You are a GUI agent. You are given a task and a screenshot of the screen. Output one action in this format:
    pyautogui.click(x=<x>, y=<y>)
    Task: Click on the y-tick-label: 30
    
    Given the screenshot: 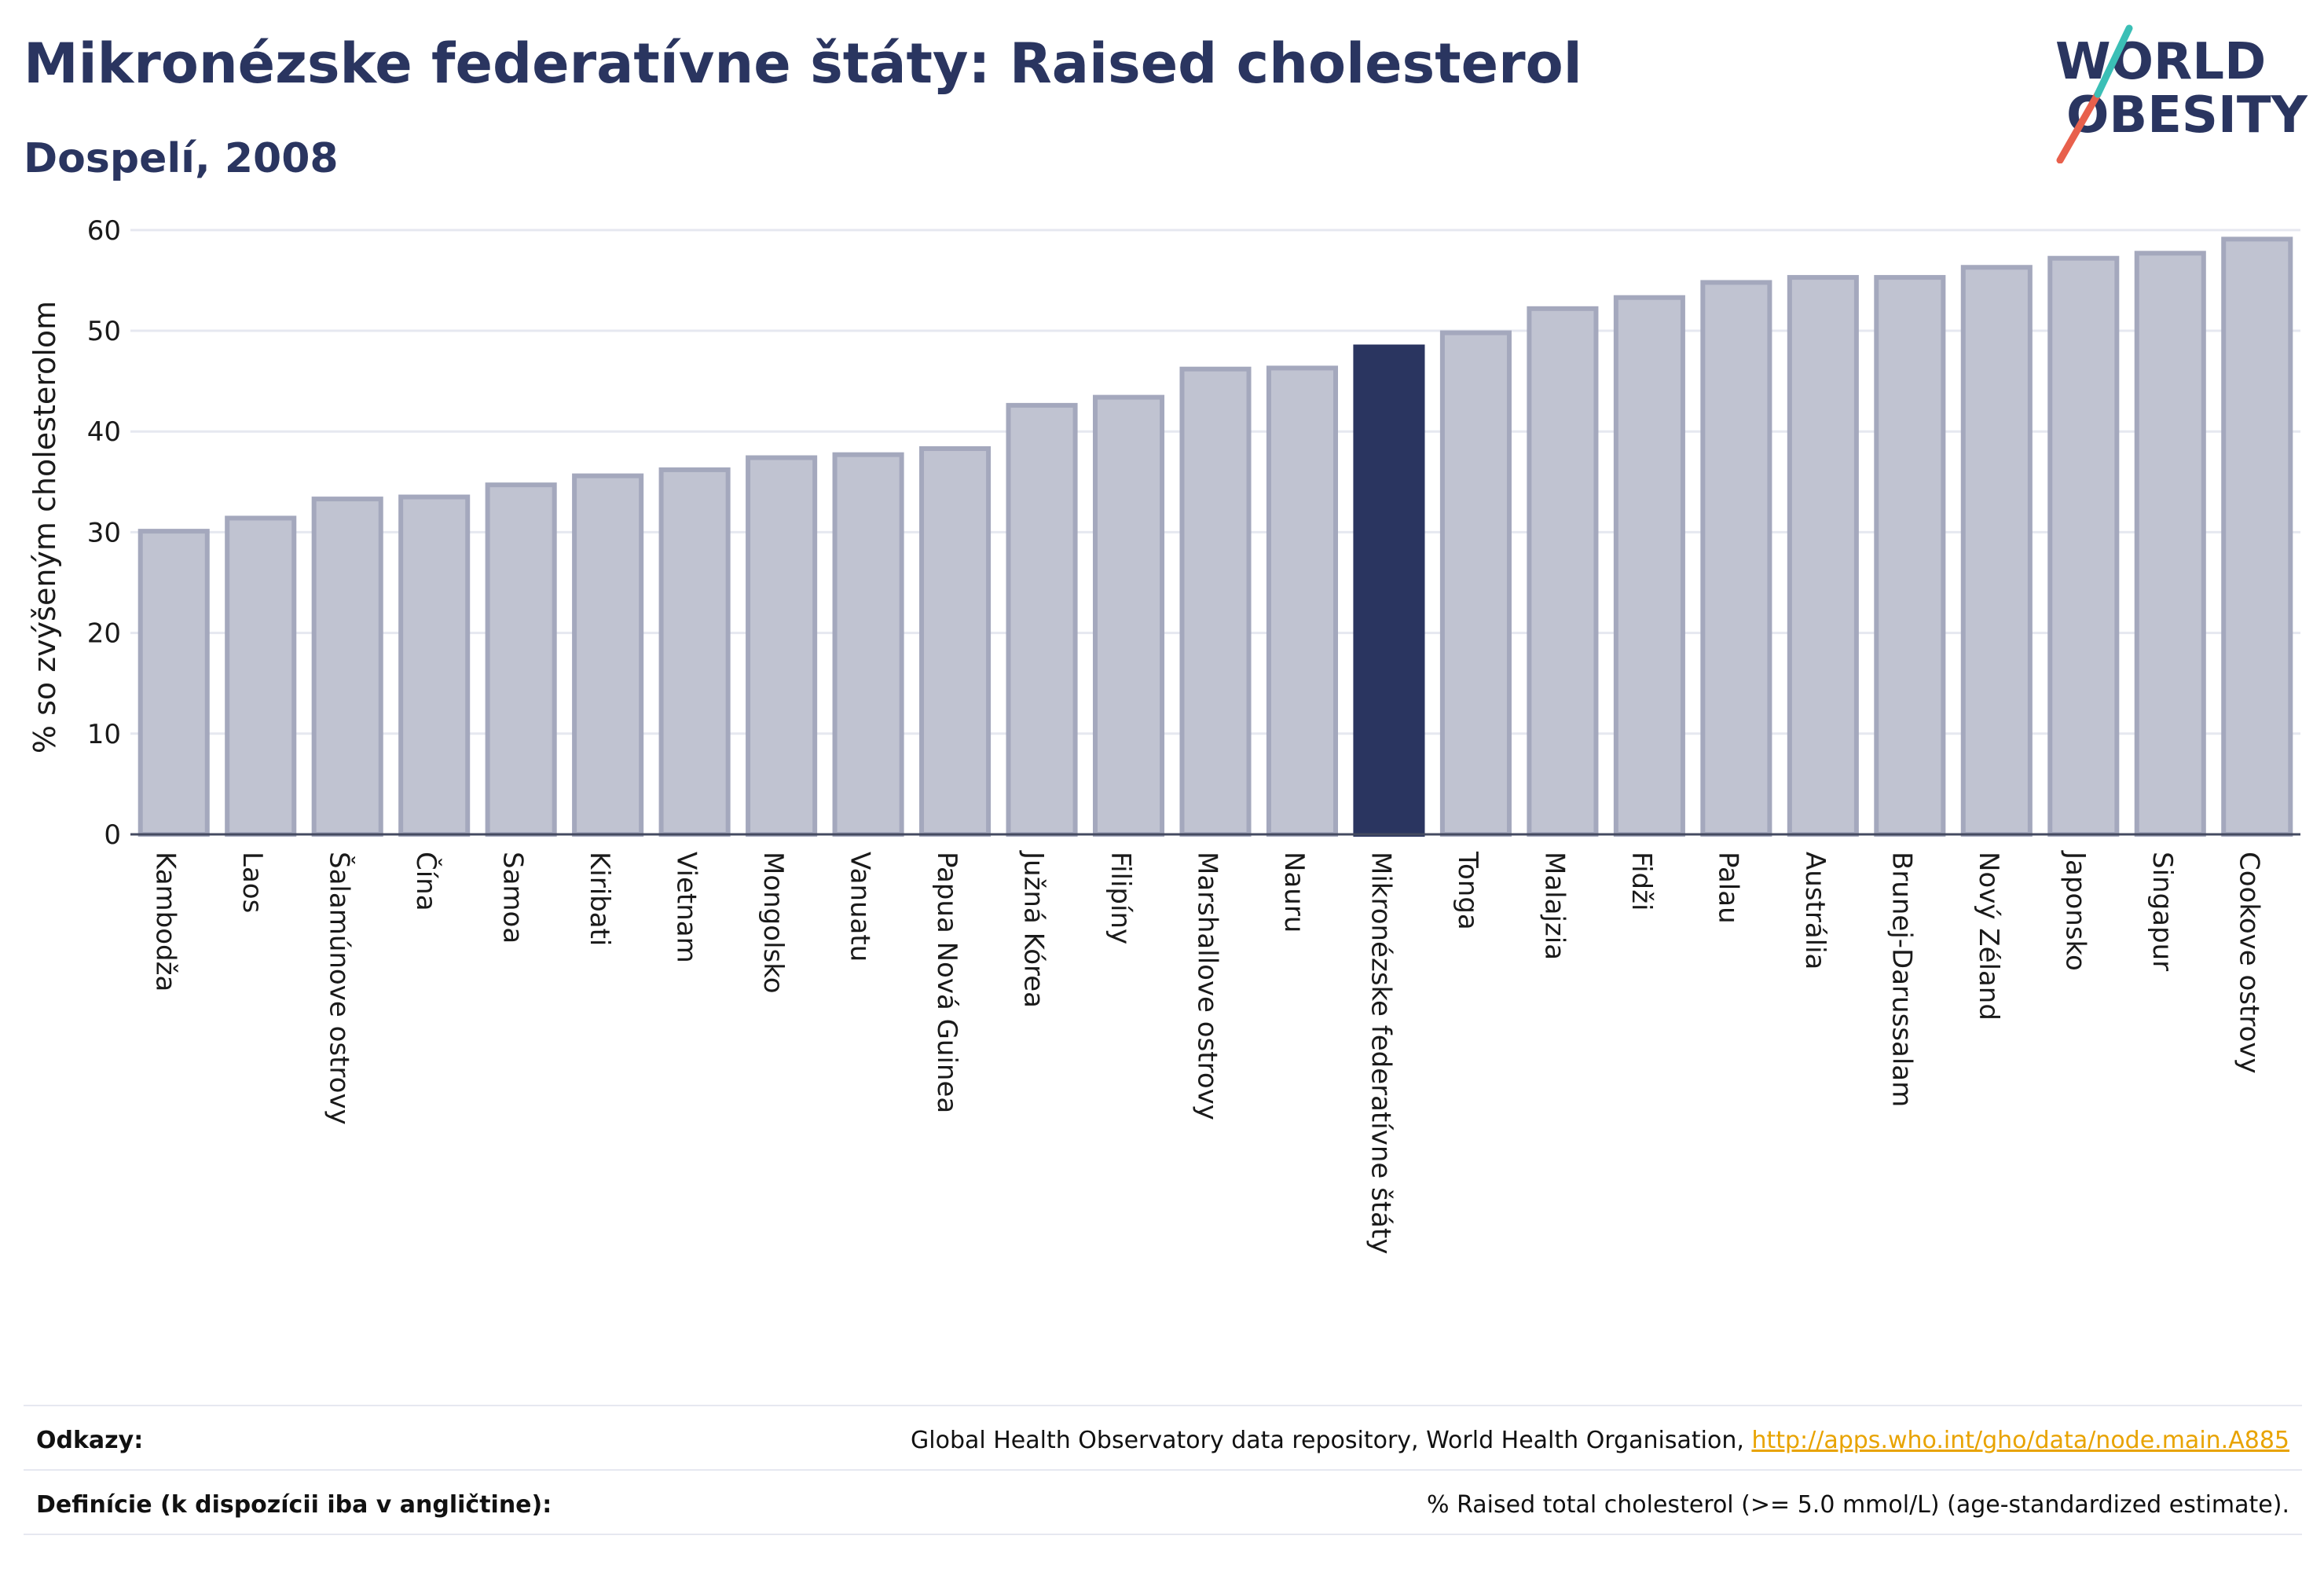 What is the action you would take?
    pyautogui.click(x=104, y=532)
    